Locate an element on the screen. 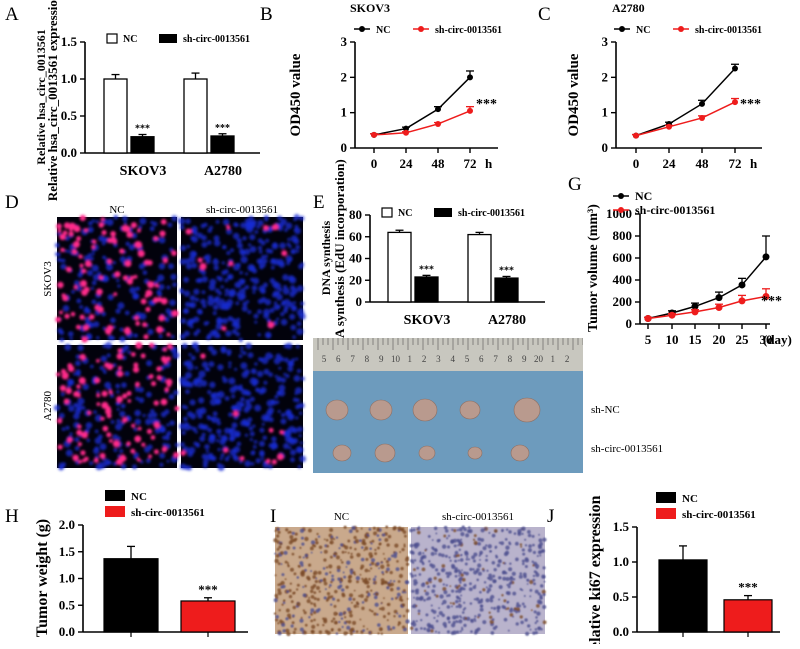 The height and width of the screenshot is (649, 800). chart-c-x-tick-label: 72 is located at coordinates (735, 163).